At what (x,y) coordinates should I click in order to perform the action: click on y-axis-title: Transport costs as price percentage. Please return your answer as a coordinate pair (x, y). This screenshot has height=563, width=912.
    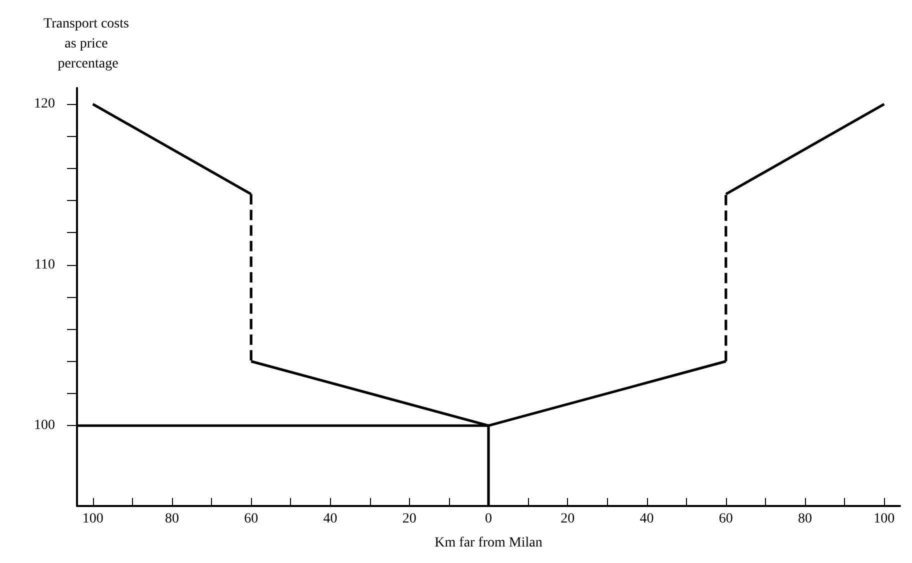
    Looking at the image, I should click on (88, 44).